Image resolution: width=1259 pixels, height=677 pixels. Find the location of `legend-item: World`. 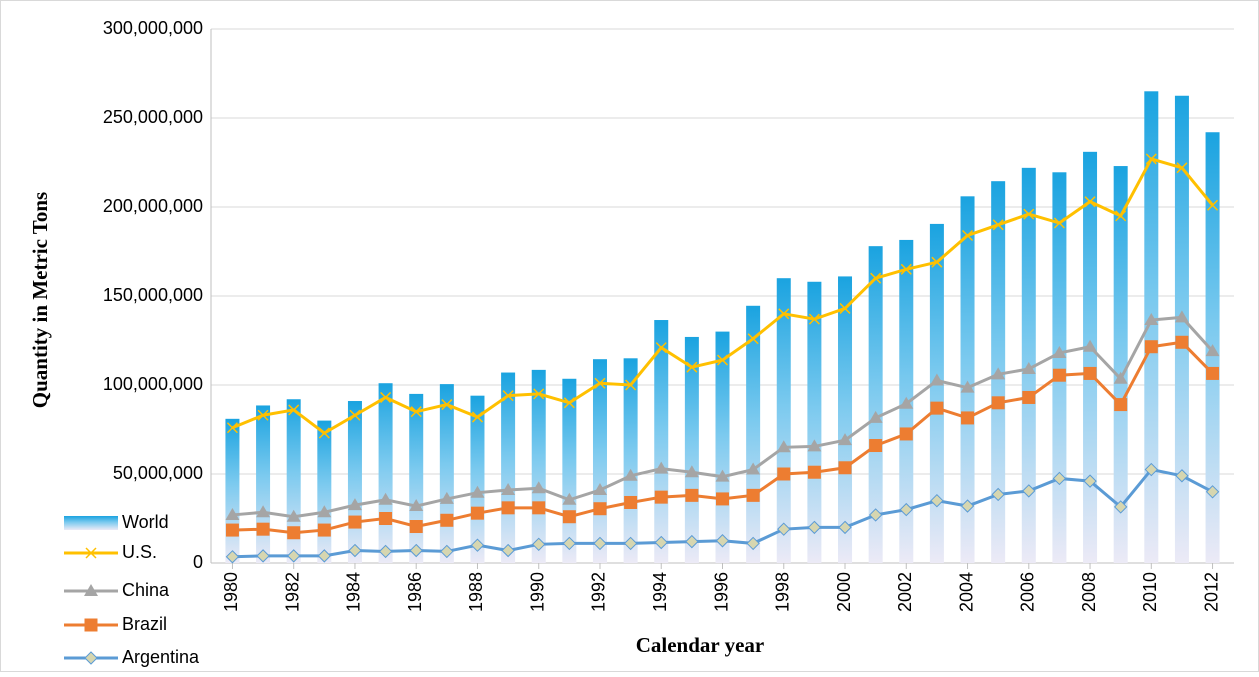

legend-item: World is located at coordinates (116, 522).